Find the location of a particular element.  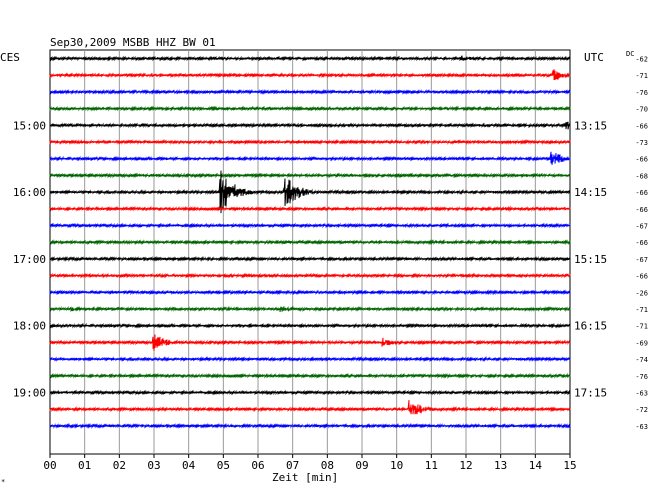

dc-offset-label: -73 is located at coordinates (641, 143).